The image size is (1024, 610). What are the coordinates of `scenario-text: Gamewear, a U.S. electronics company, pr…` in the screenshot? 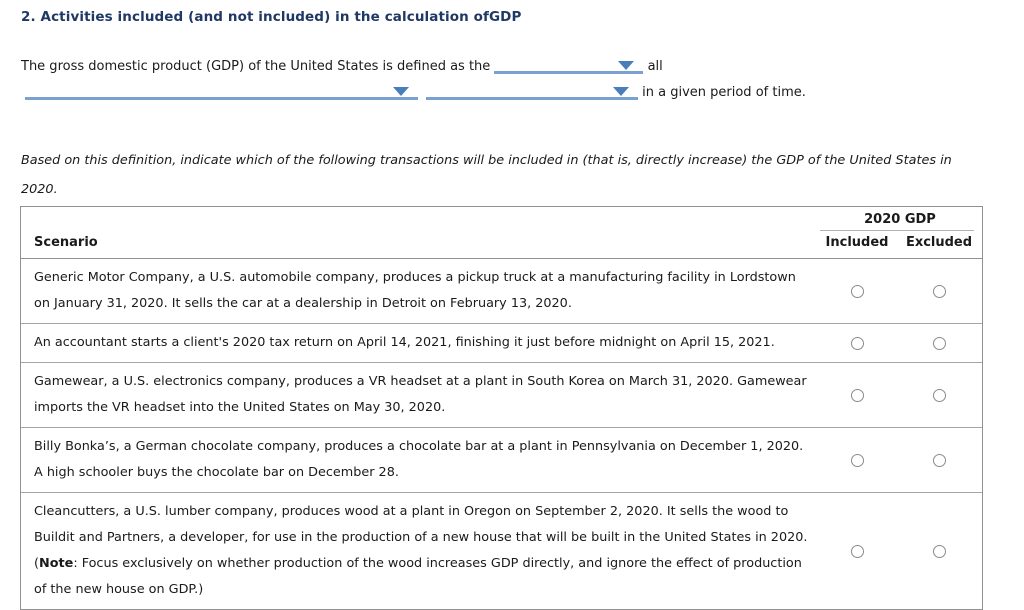 It's located at (420, 394).